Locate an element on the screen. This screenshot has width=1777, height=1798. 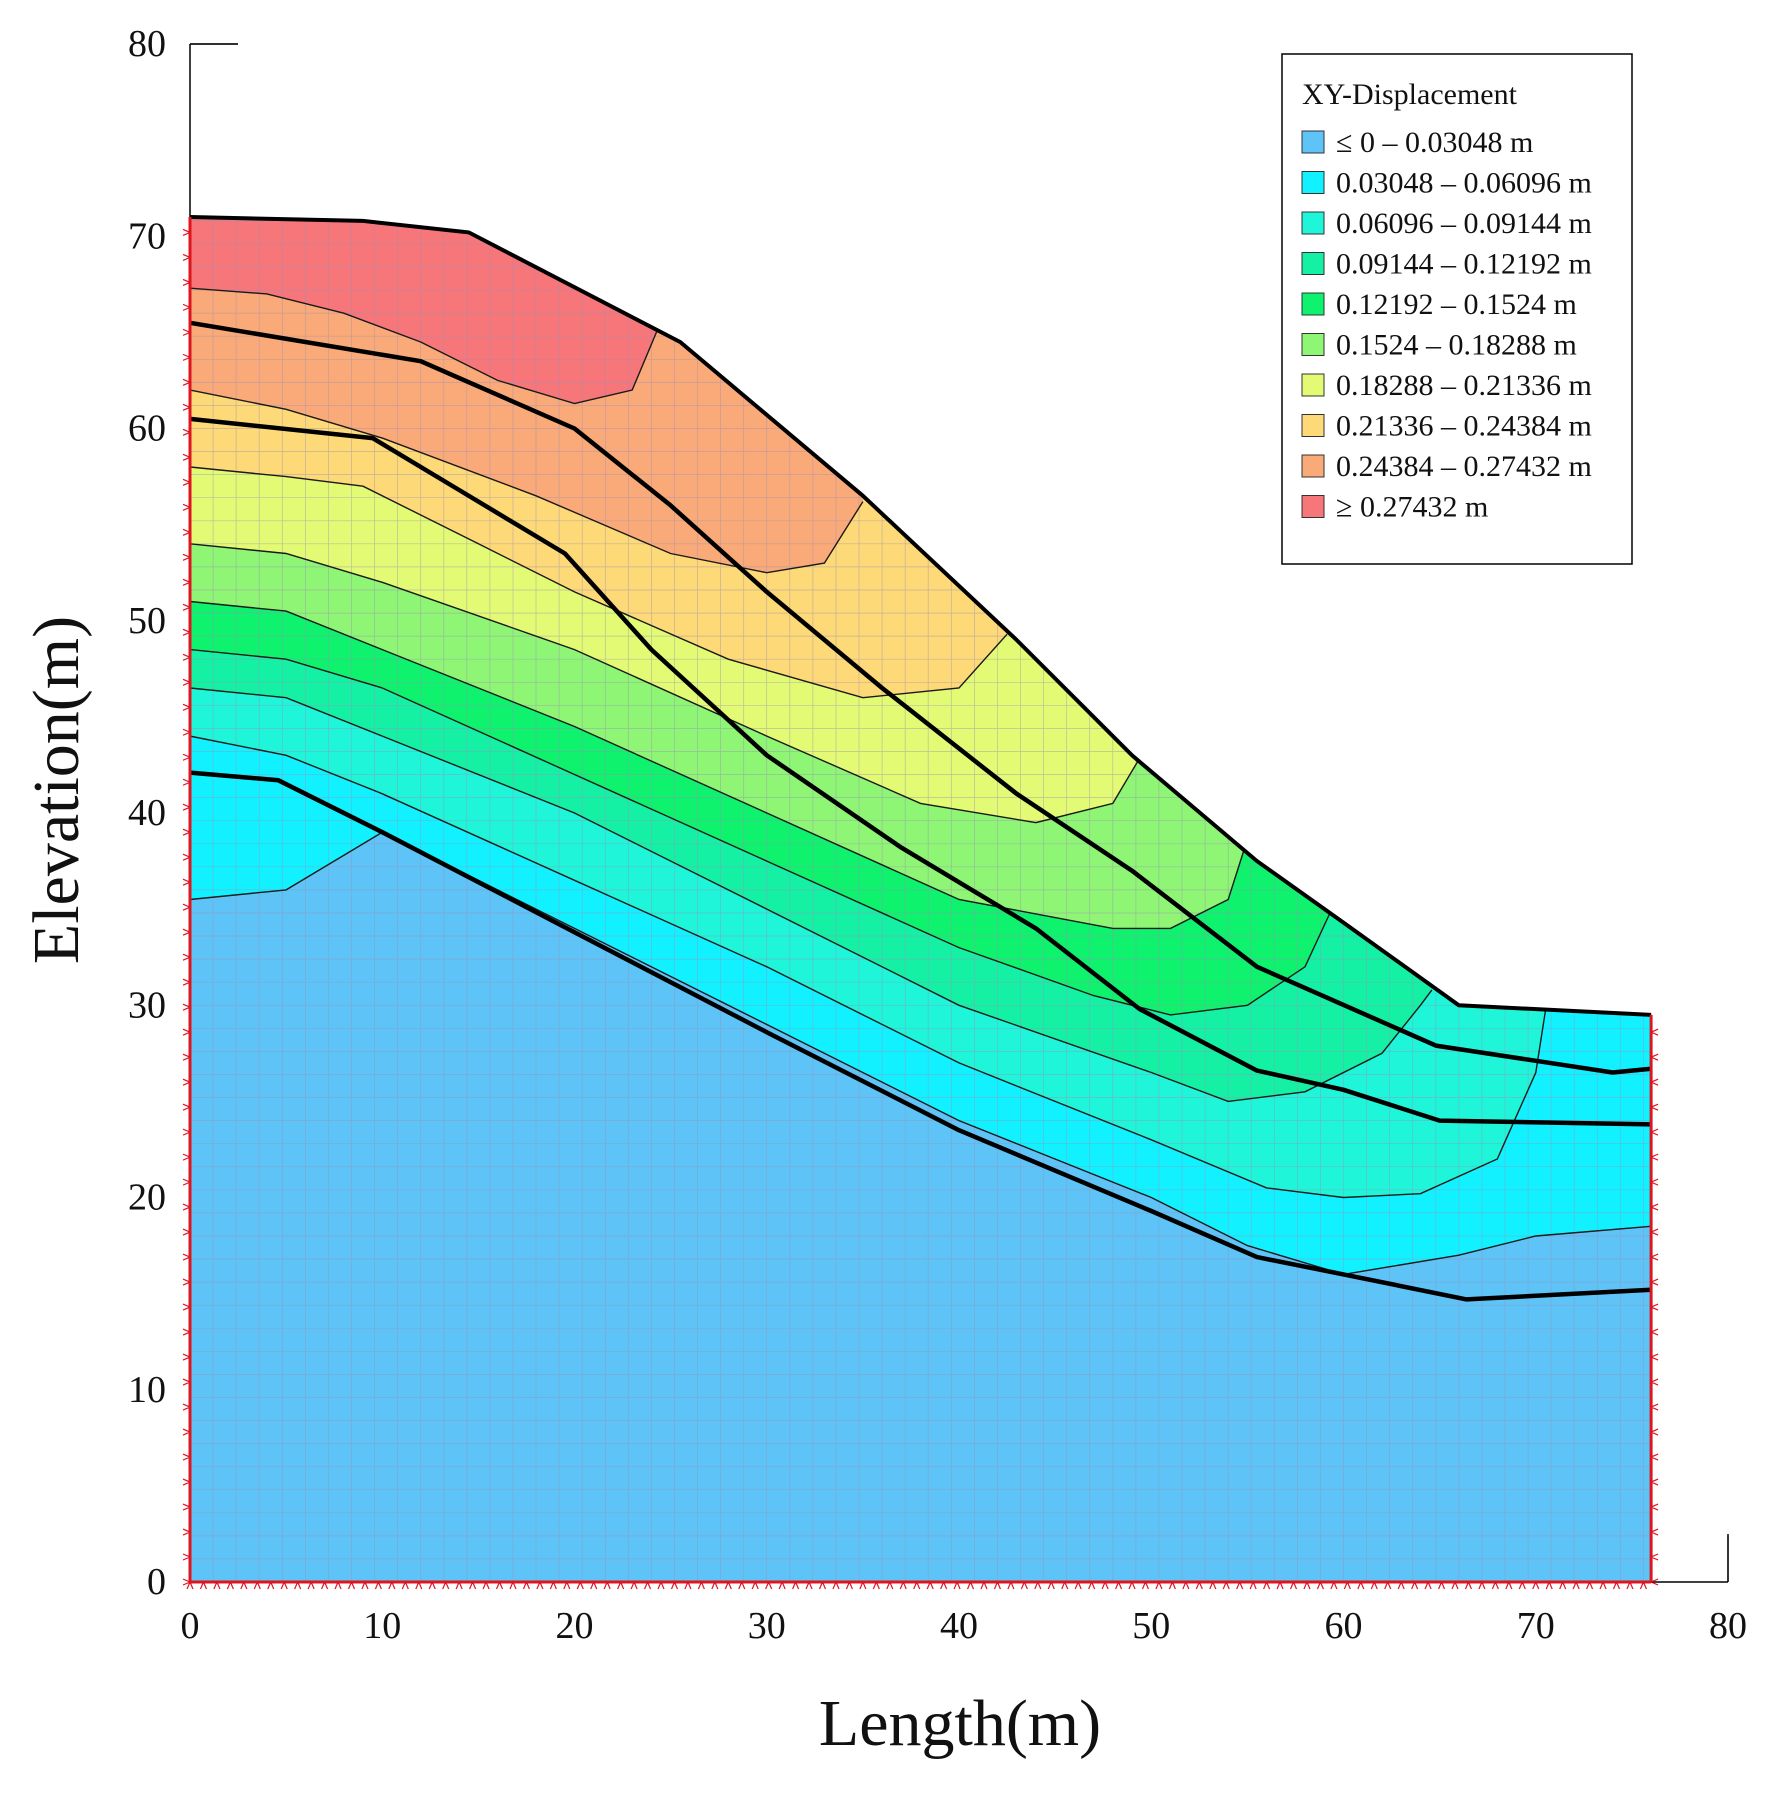
y-axis-title: Elevation(m) is located at coordinates (56, 790).